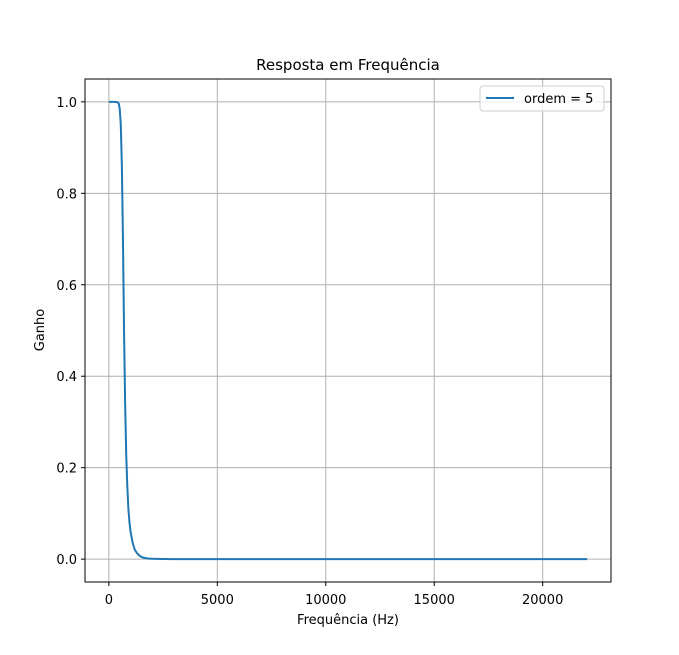  I want to click on x-tick-label: 15000, so click(434, 600).